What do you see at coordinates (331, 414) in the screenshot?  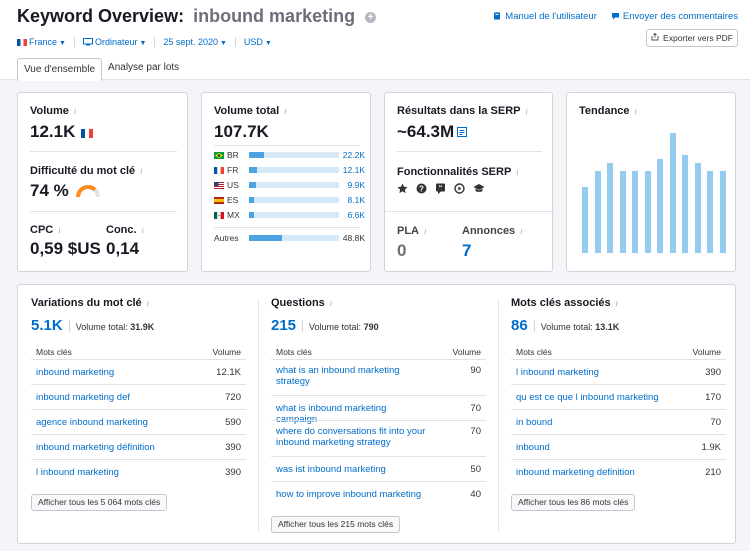 I see `keyword-link: what is inbound marketing campaign` at bounding box center [331, 414].